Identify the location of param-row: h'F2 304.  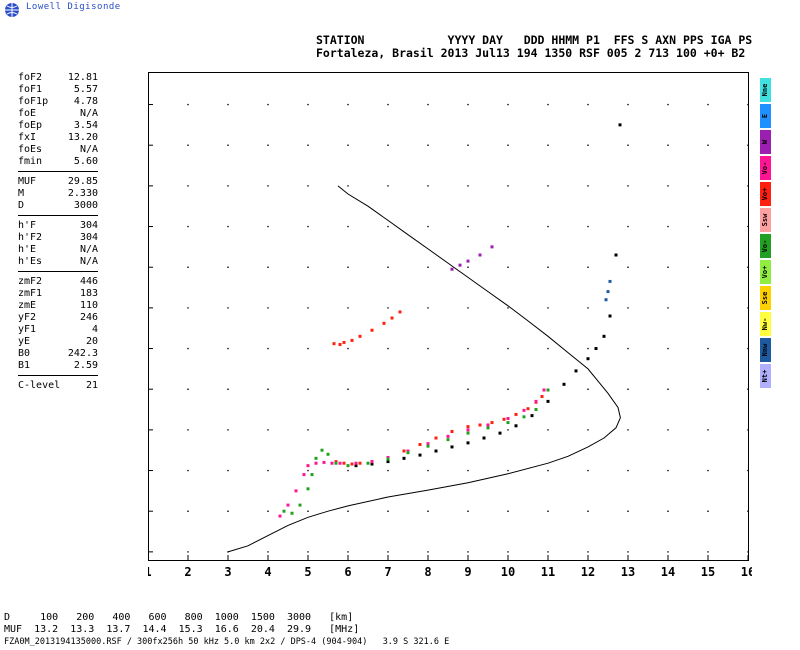
(58, 238).